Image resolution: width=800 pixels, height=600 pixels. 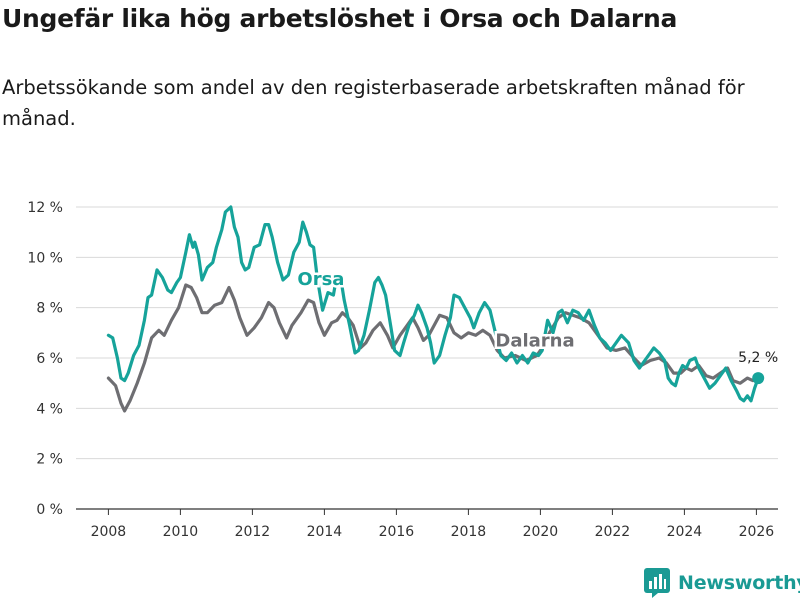 I want to click on x-tick-label: 2020, so click(x=541, y=532).